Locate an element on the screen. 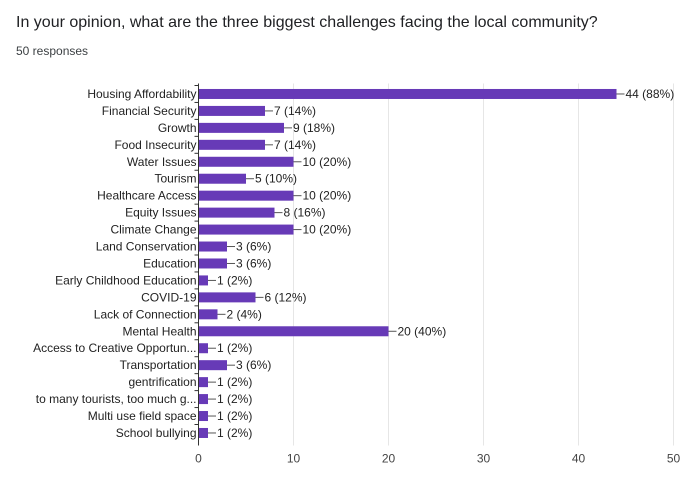 The height and width of the screenshot is (484, 694). category-label: Climate Change is located at coordinates (153, 230).